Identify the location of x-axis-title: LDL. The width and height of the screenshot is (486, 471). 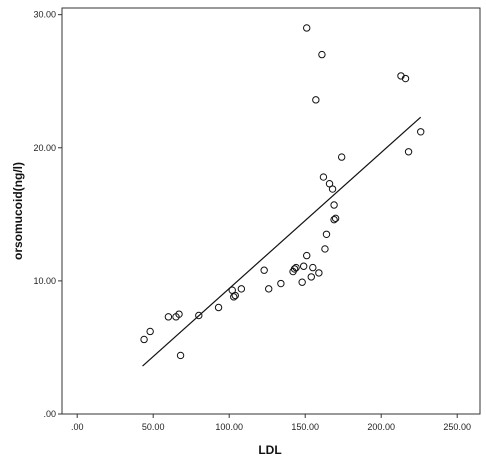
(269, 450).